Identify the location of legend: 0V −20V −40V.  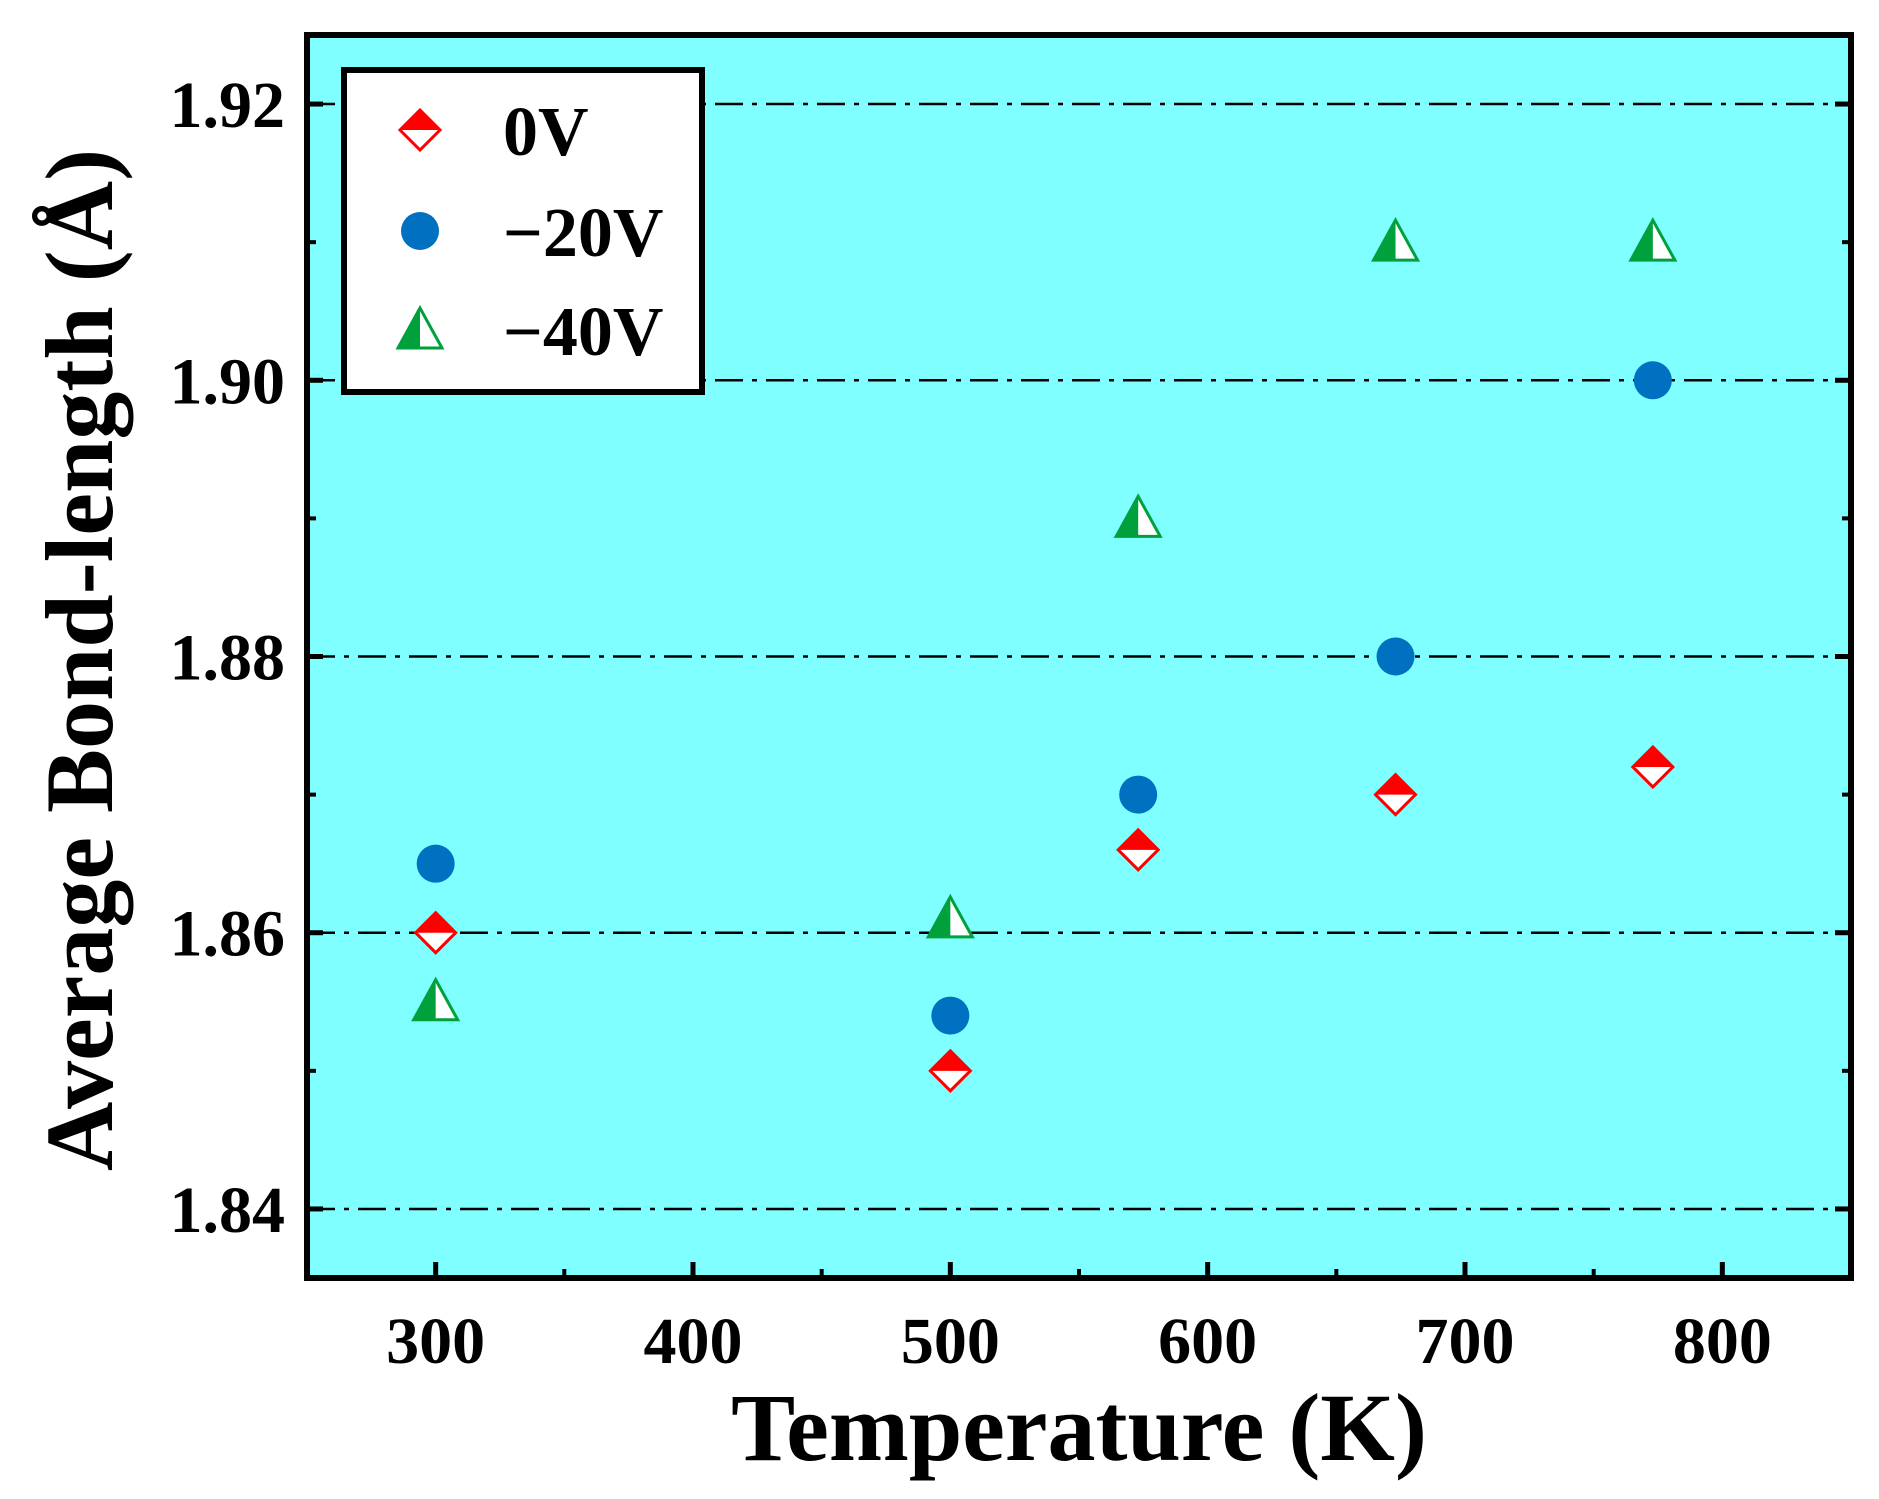
(523, 231).